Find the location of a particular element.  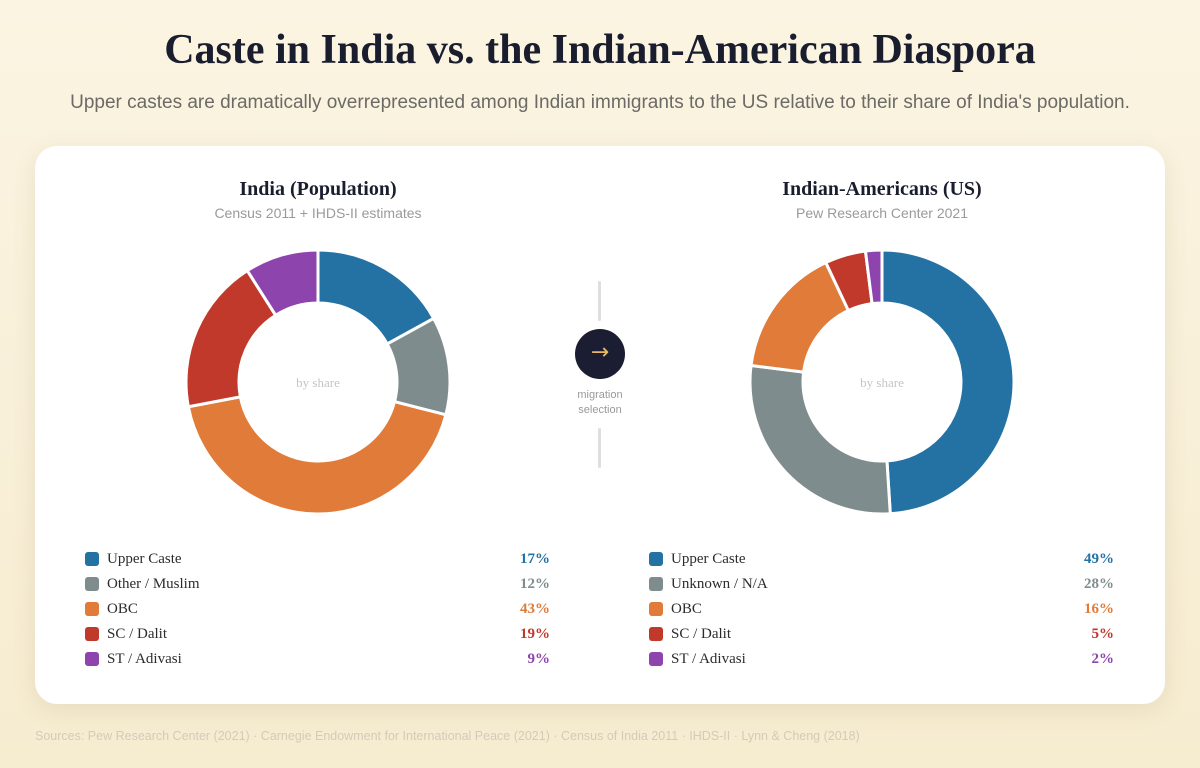

us-chart-subtitle: Pew Research Center 2021 is located at coordinates (882, 213).